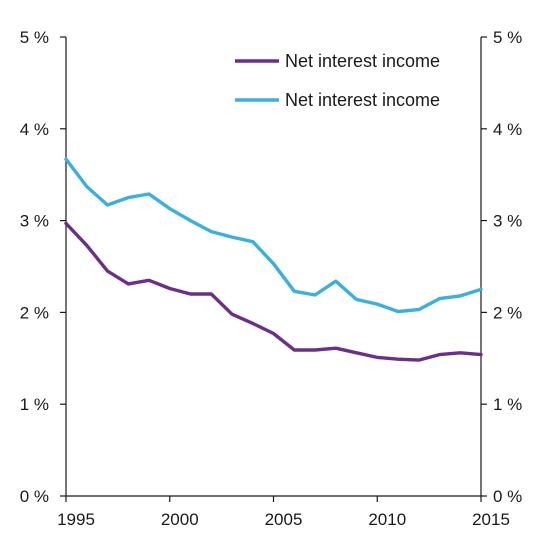 Image resolution: width=560 pixels, height=560 pixels. I want to click on x-tick-label: 2010, so click(387, 519).